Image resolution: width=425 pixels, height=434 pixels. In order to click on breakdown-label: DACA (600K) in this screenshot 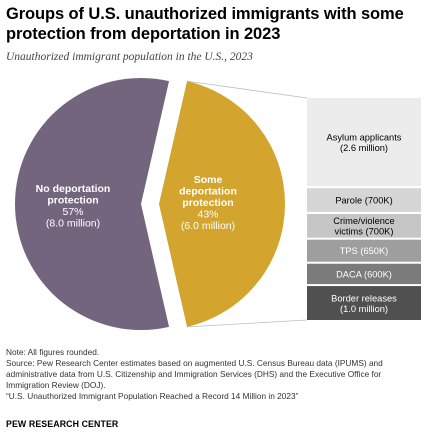, I will do `click(364, 274)`.